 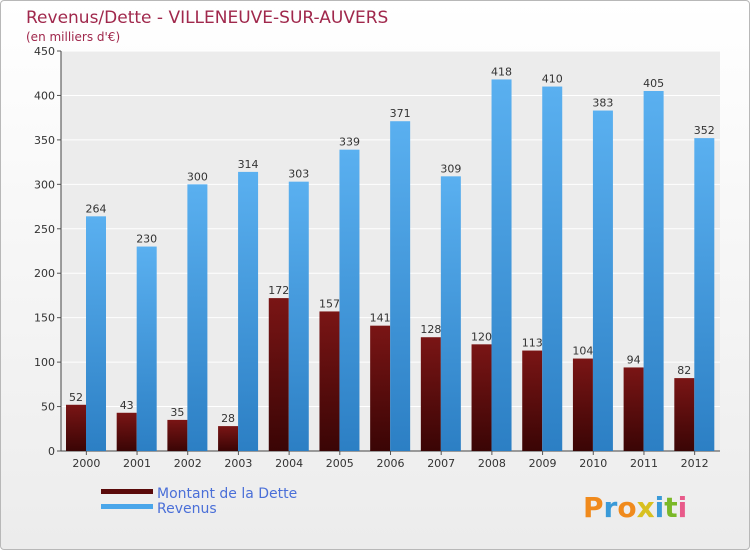 I want to click on bar-revenus-2012, so click(x=704, y=294).